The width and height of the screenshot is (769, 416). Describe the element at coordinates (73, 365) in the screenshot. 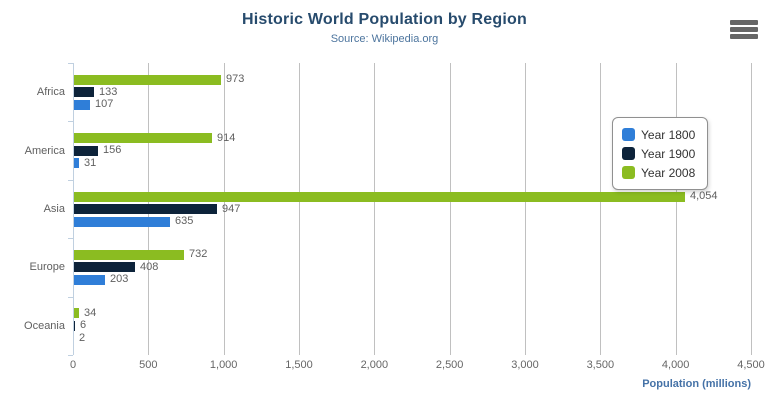

I see `x-axis-tick-label: 0` at that location.